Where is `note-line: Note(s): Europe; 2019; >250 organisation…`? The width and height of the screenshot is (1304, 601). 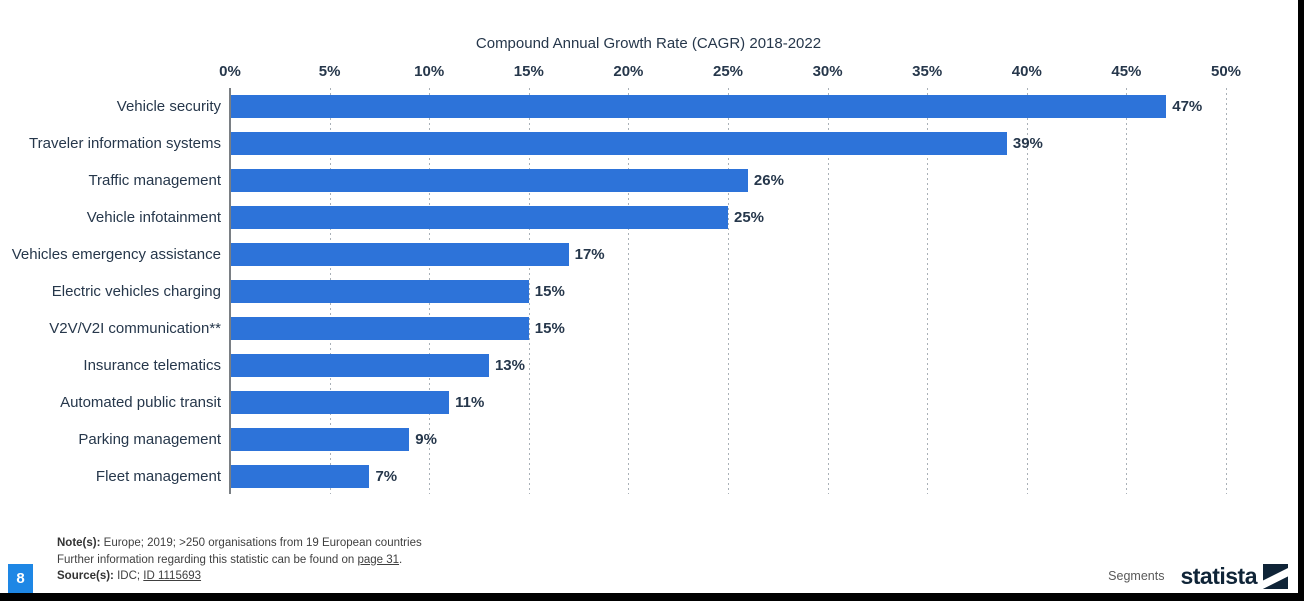
note-line: Note(s): Europe; 2019; >250 organisation… is located at coordinates (239, 543).